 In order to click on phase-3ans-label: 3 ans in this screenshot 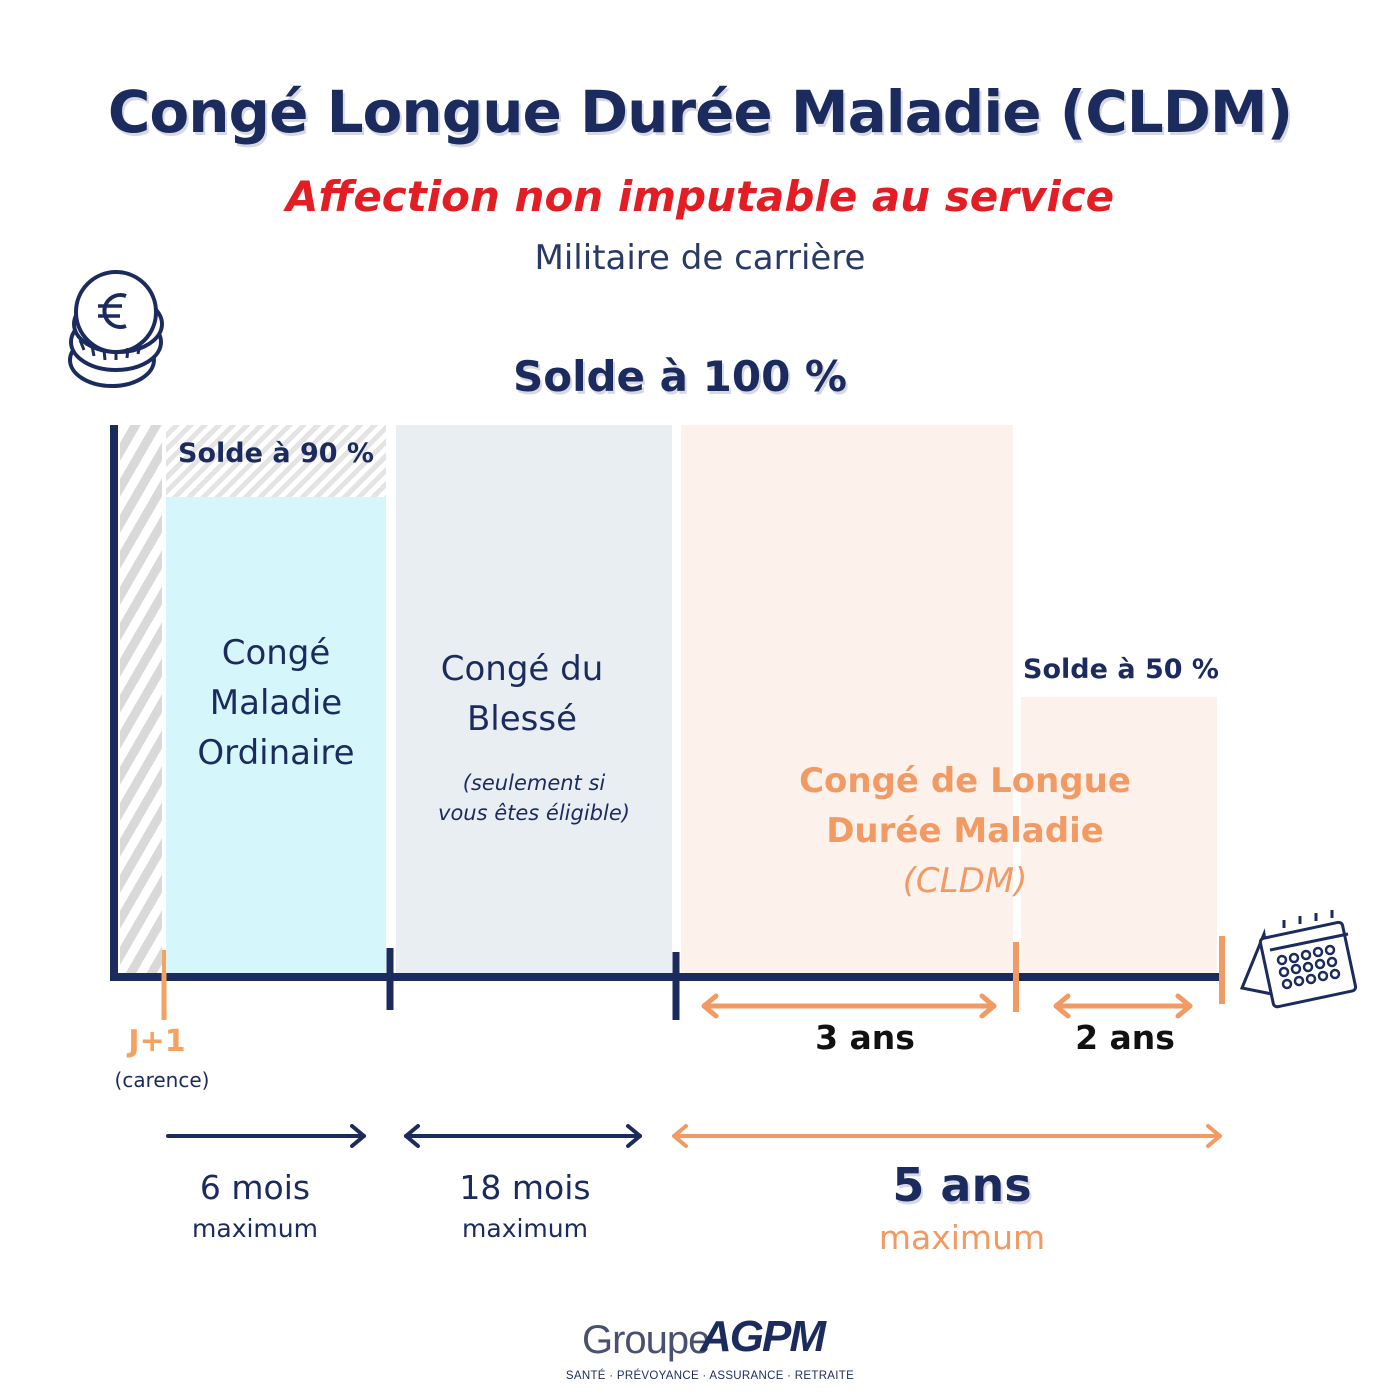, I will do `click(865, 1037)`.